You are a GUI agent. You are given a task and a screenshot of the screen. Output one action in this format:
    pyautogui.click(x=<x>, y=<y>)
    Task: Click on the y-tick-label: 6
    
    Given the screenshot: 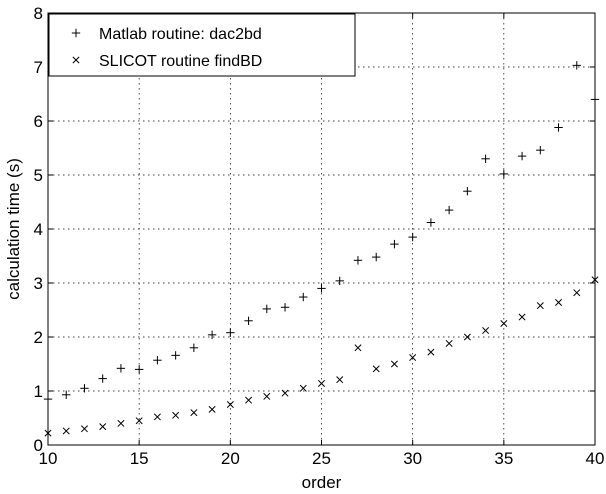 What is the action you would take?
    pyautogui.click(x=38, y=121)
    